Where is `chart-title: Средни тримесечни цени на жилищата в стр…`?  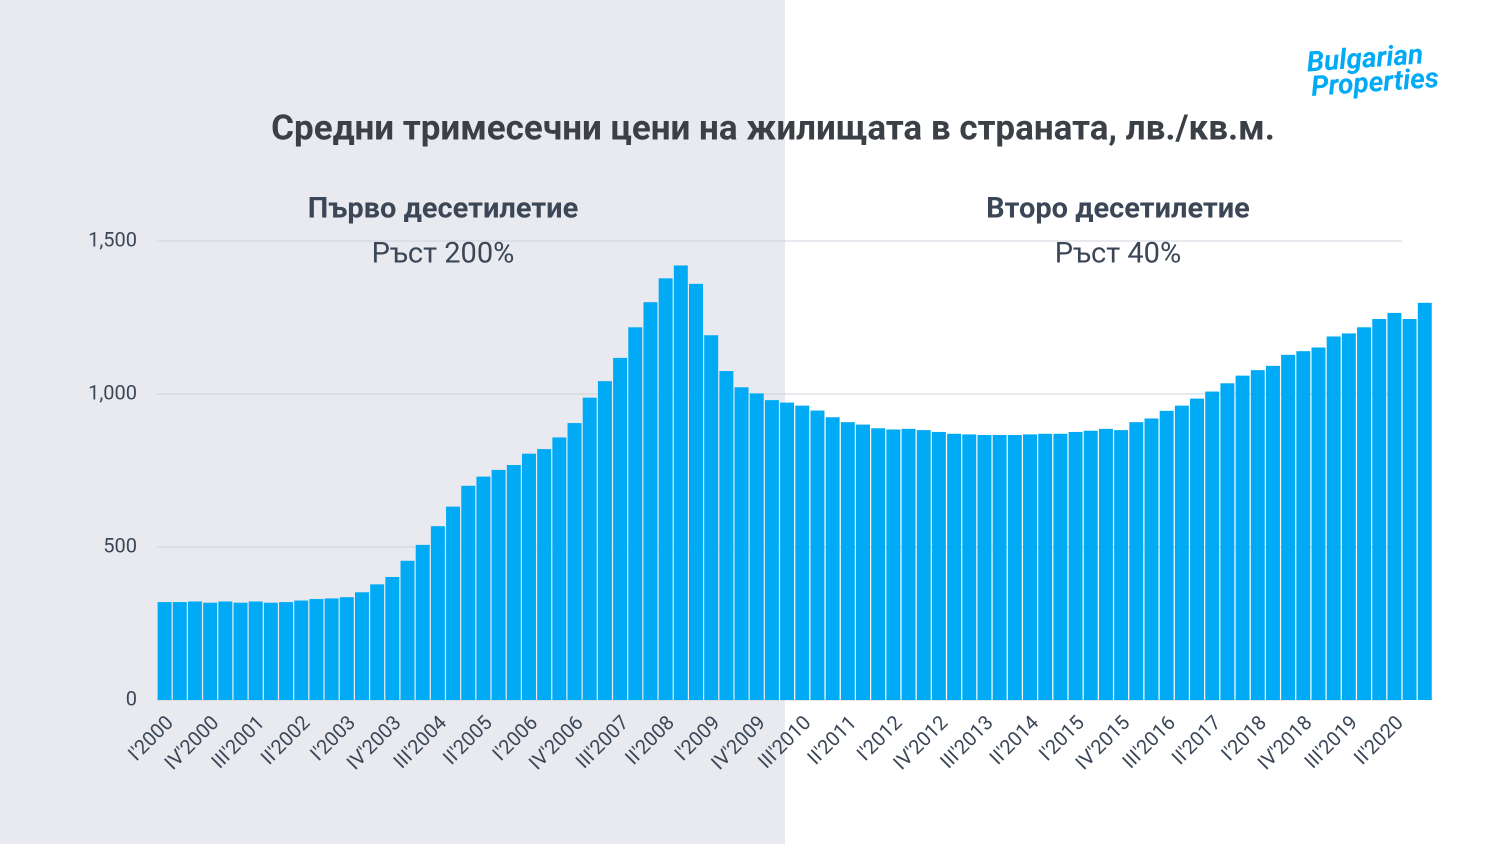 chart-title: Средни тримесечни цени на жилищата в стр… is located at coordinates (773, 127).